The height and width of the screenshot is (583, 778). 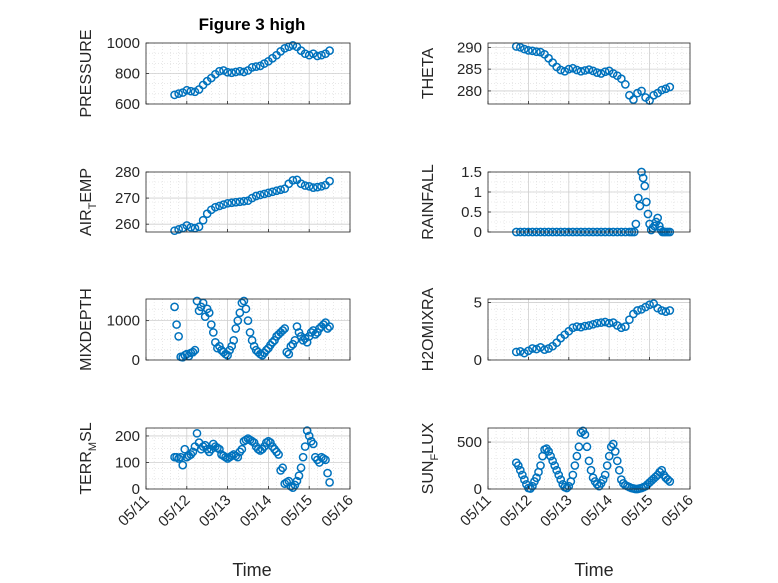 What do you see at coordinates (428, 74) in the screenshot?
I see `y-axis-label: THETA` at bounding box center [428, 74].